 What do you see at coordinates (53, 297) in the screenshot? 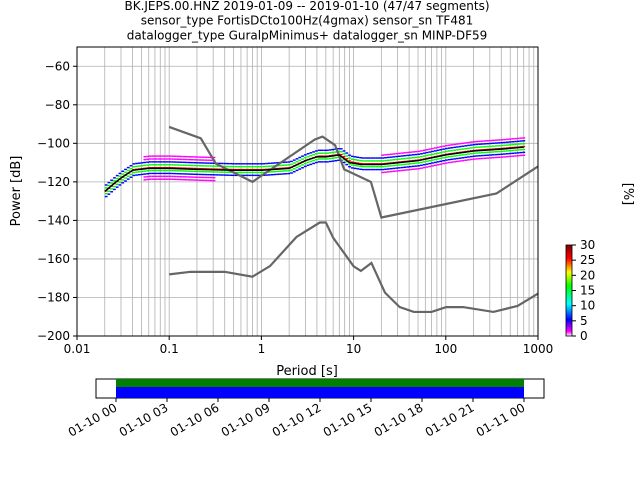
I see `y-tick-label: −180` at bounding box center [53, 297].